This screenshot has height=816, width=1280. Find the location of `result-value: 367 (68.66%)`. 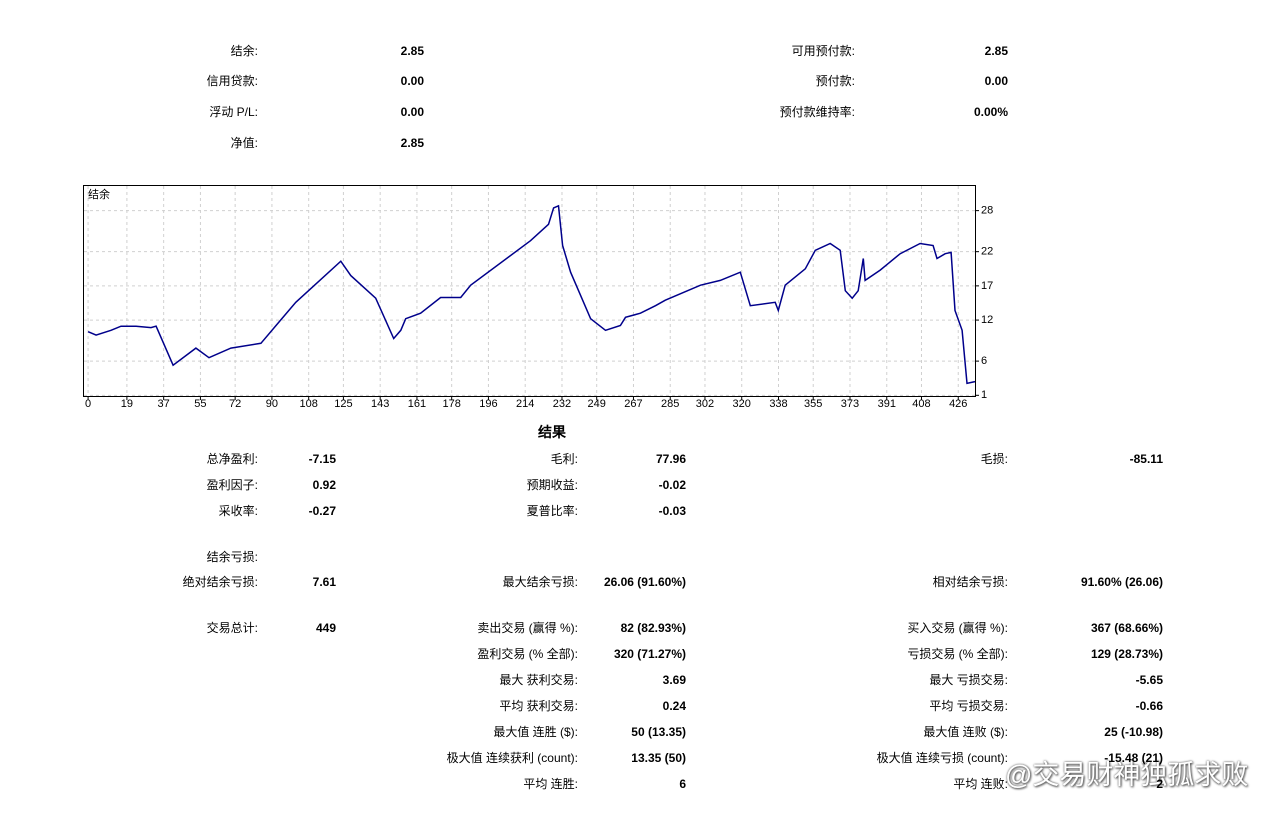

result-value: 367 (68.66%) is located at coordinates (1126, 628).